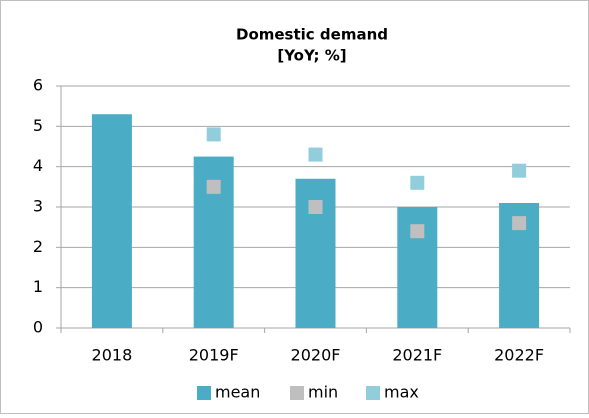 The height and width of the screenshot is (418, 589). I want to click on legend-label: min, so click(323, 392).